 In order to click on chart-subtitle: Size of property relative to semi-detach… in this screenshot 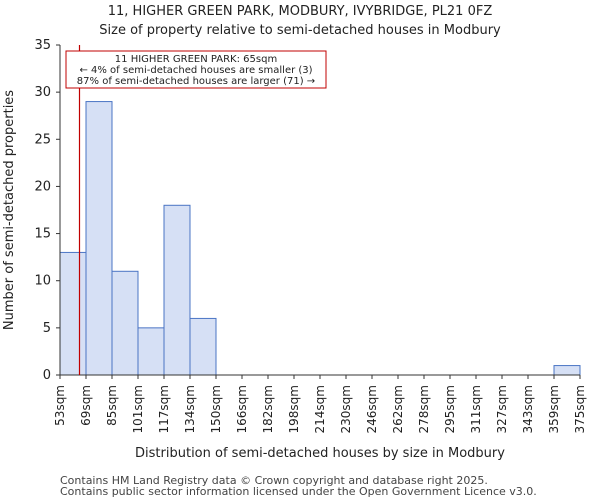, I will do `click(300, 30)`.